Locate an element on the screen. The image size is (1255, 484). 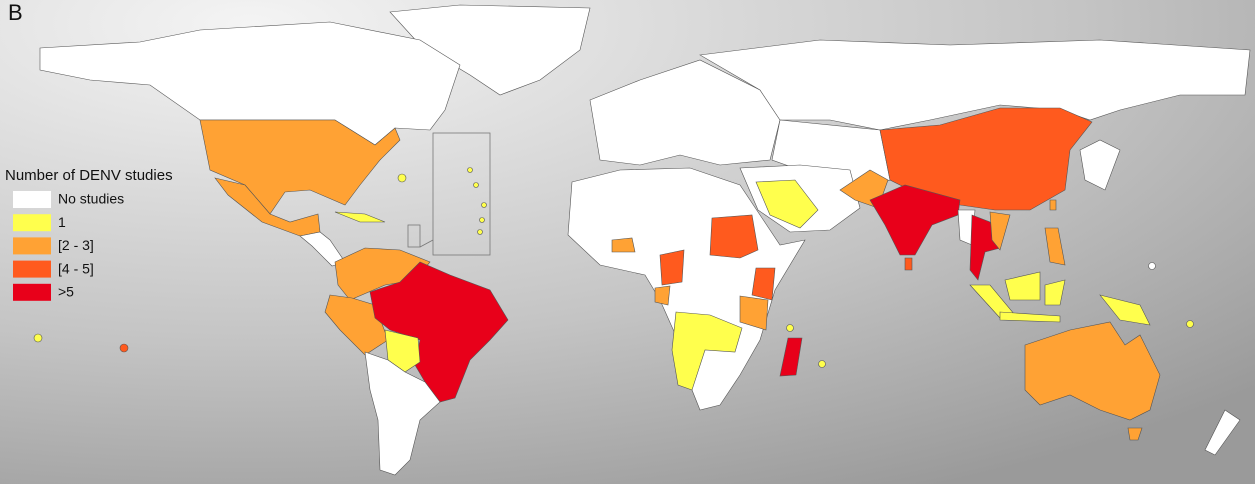
legend-title: Number of DENV studies is located at coordinates (89, 175).